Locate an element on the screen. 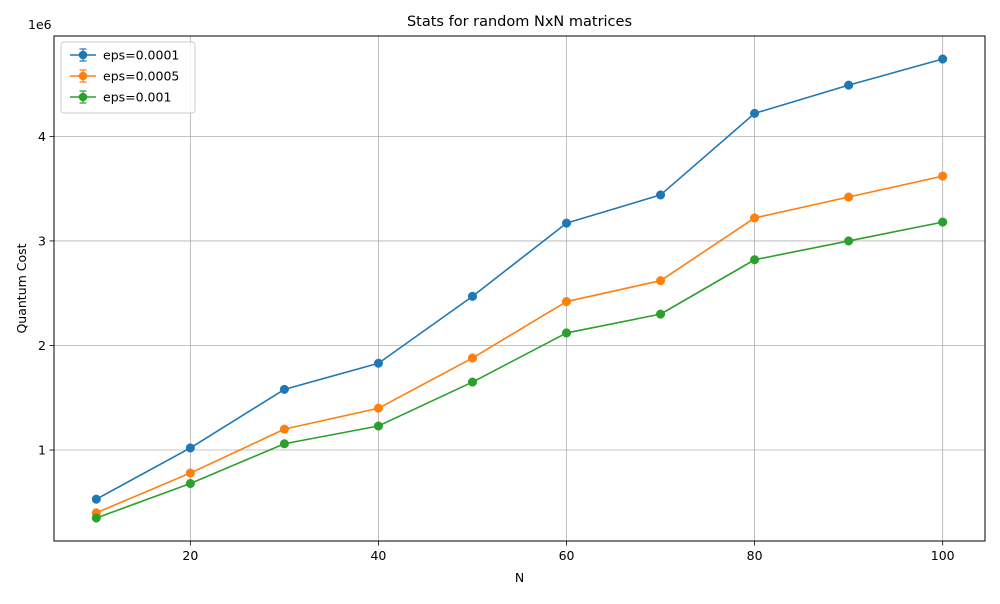 The width and height of the screenshot is (1000, 604). legend-item: eps=0.0001 is located at coordinates (124, 55).